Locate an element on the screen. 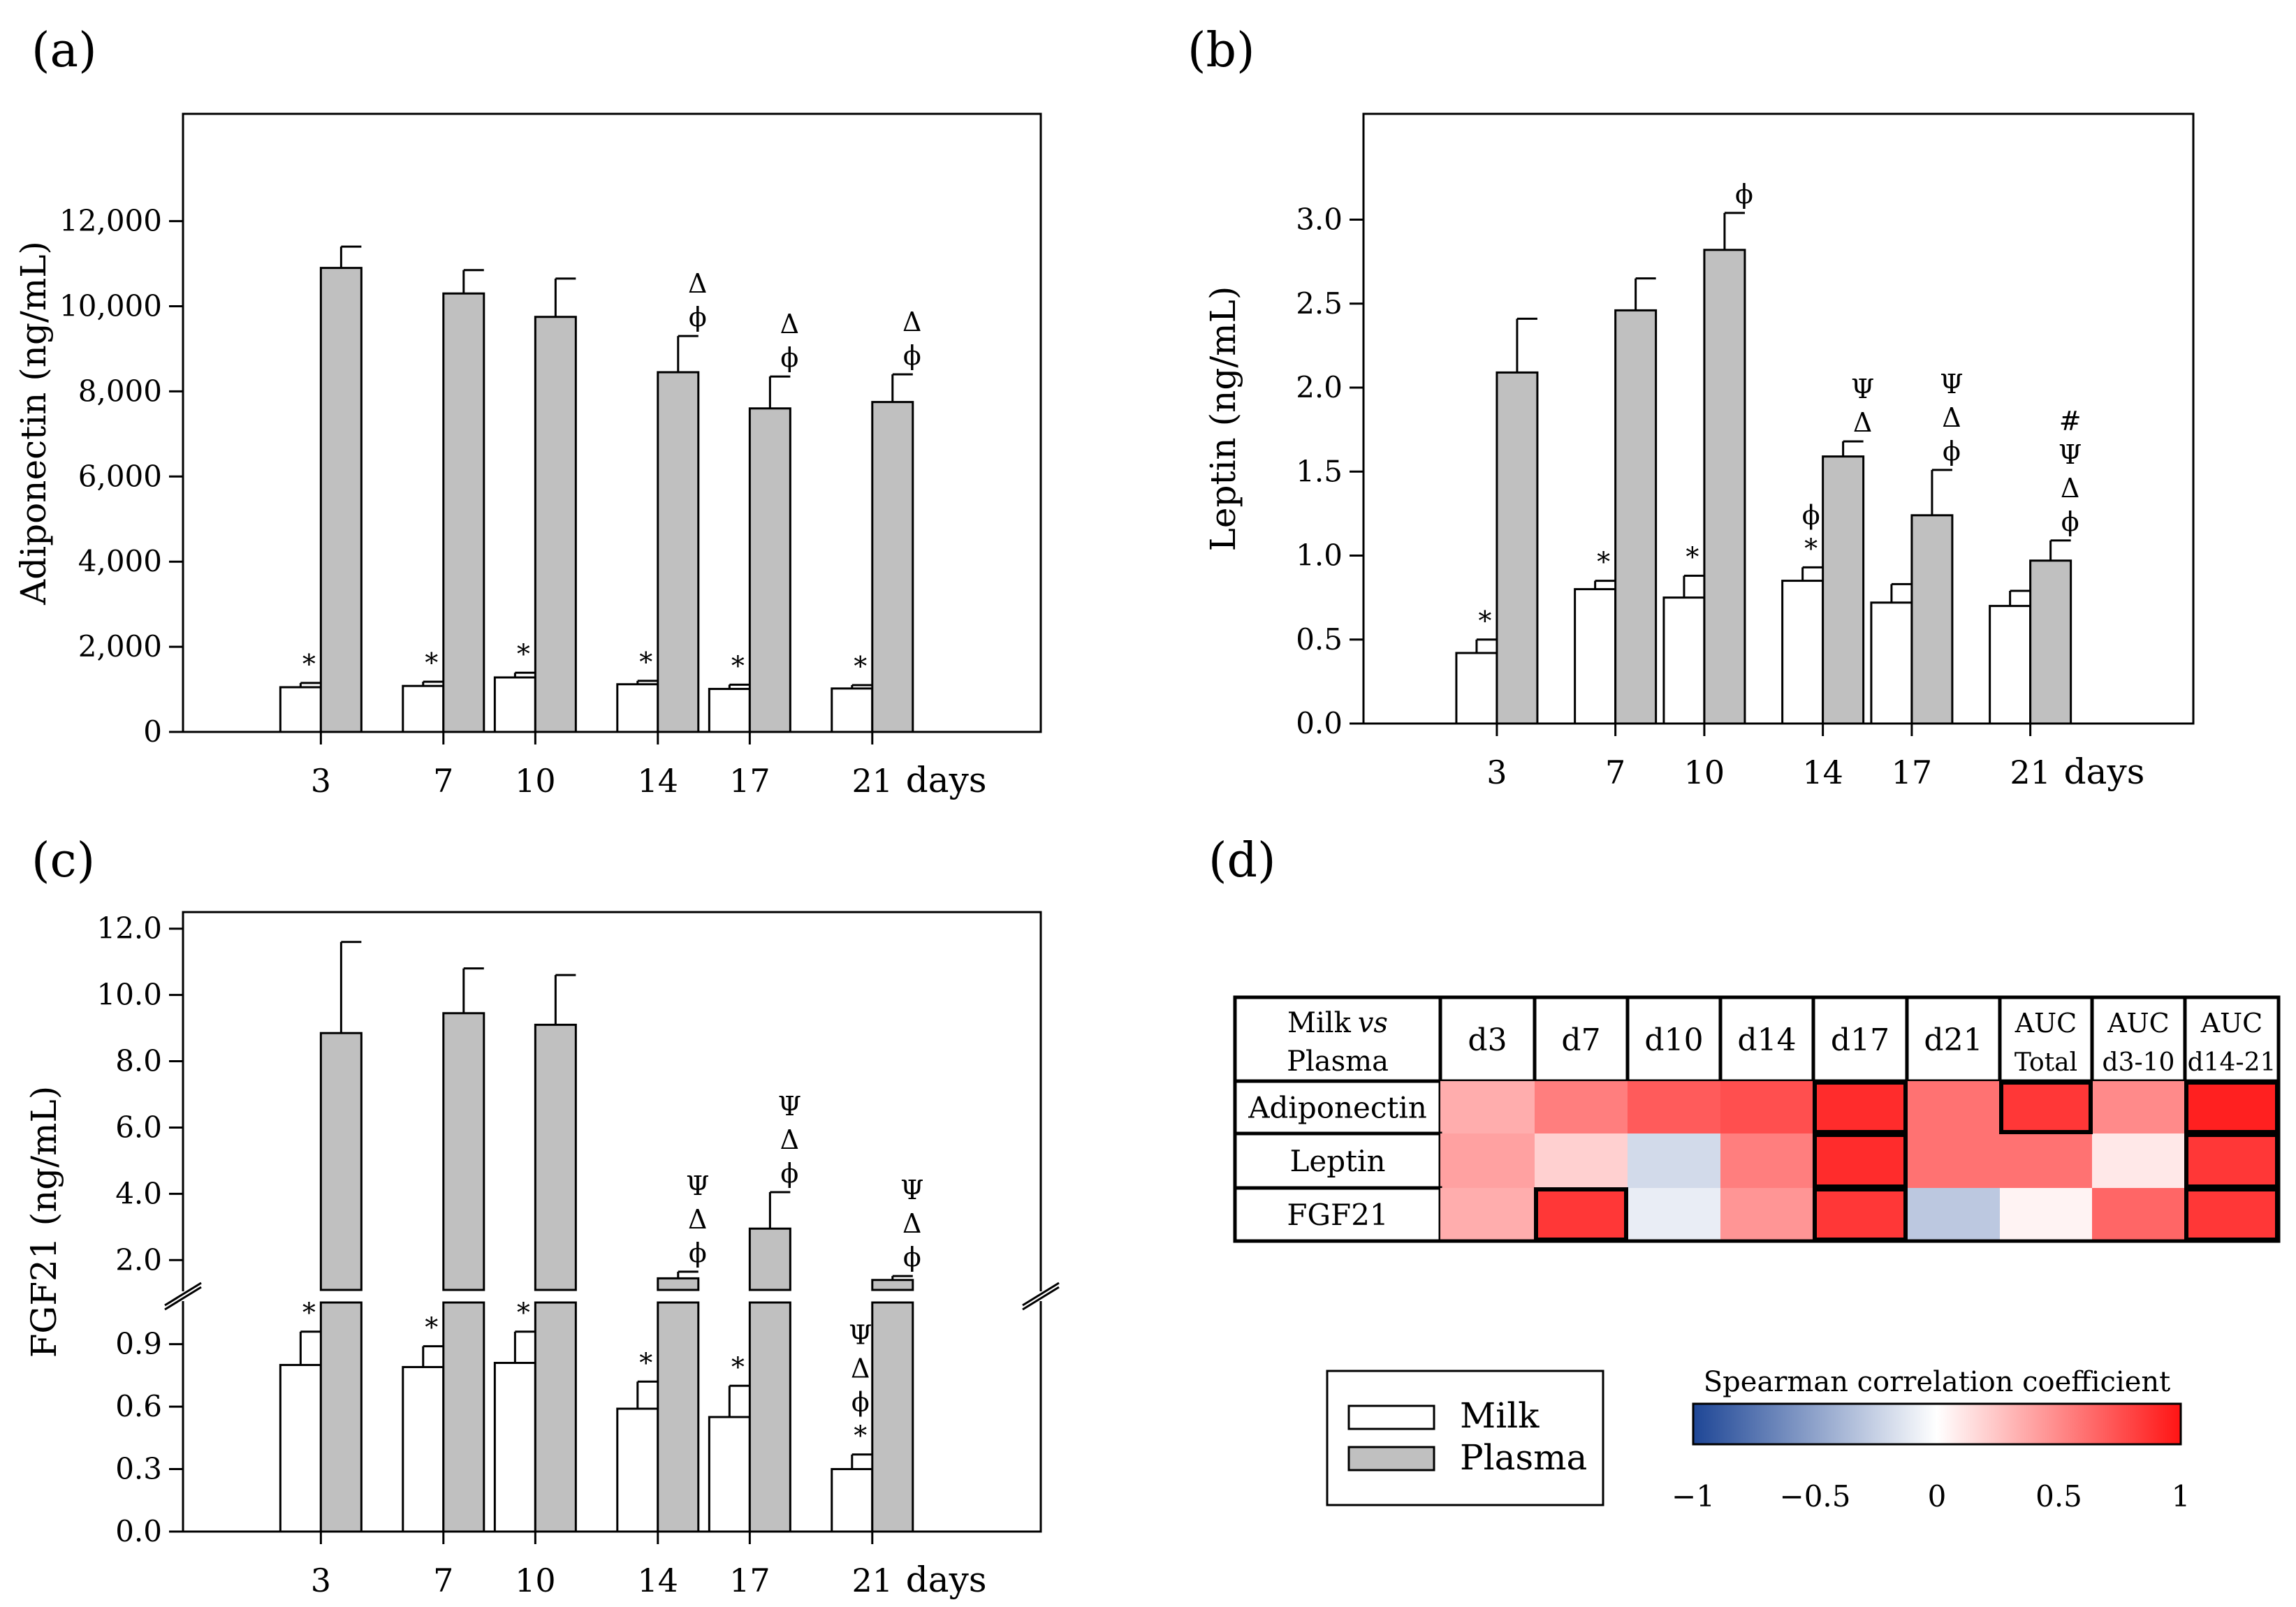  y-axis-label: FGF21 (ng/mL) is located at coordinates (44, 1222).